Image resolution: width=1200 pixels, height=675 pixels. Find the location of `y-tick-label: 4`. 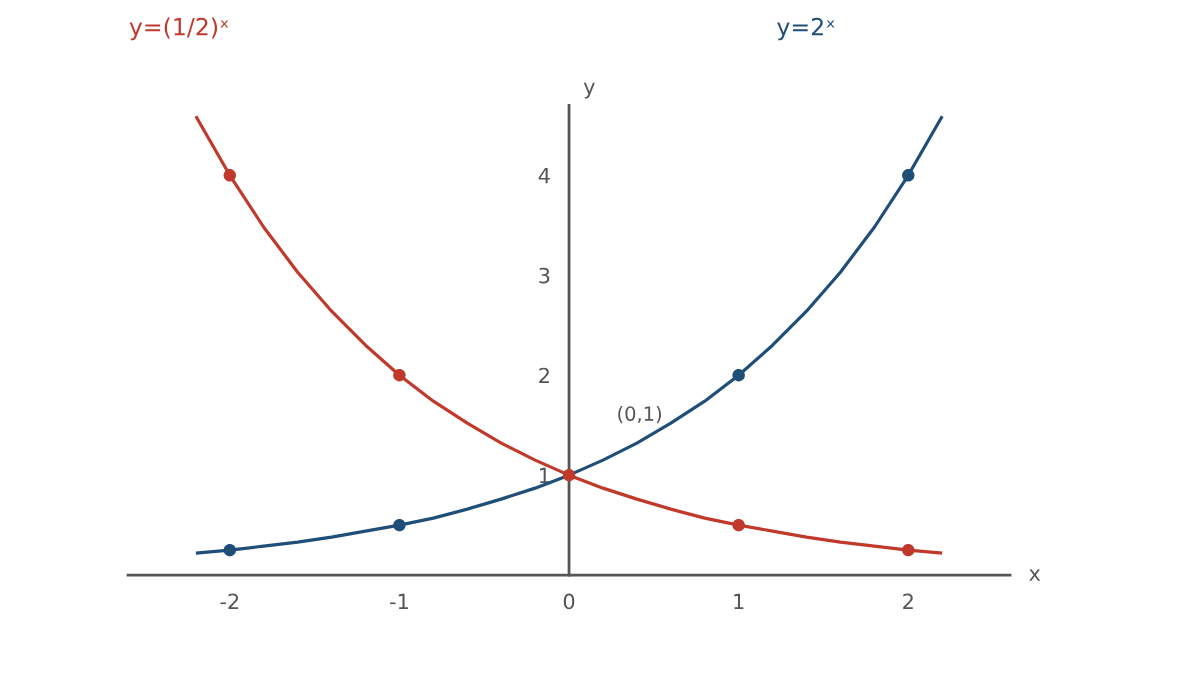

y-tick-label: 4 is located at coordinates (544, 176).